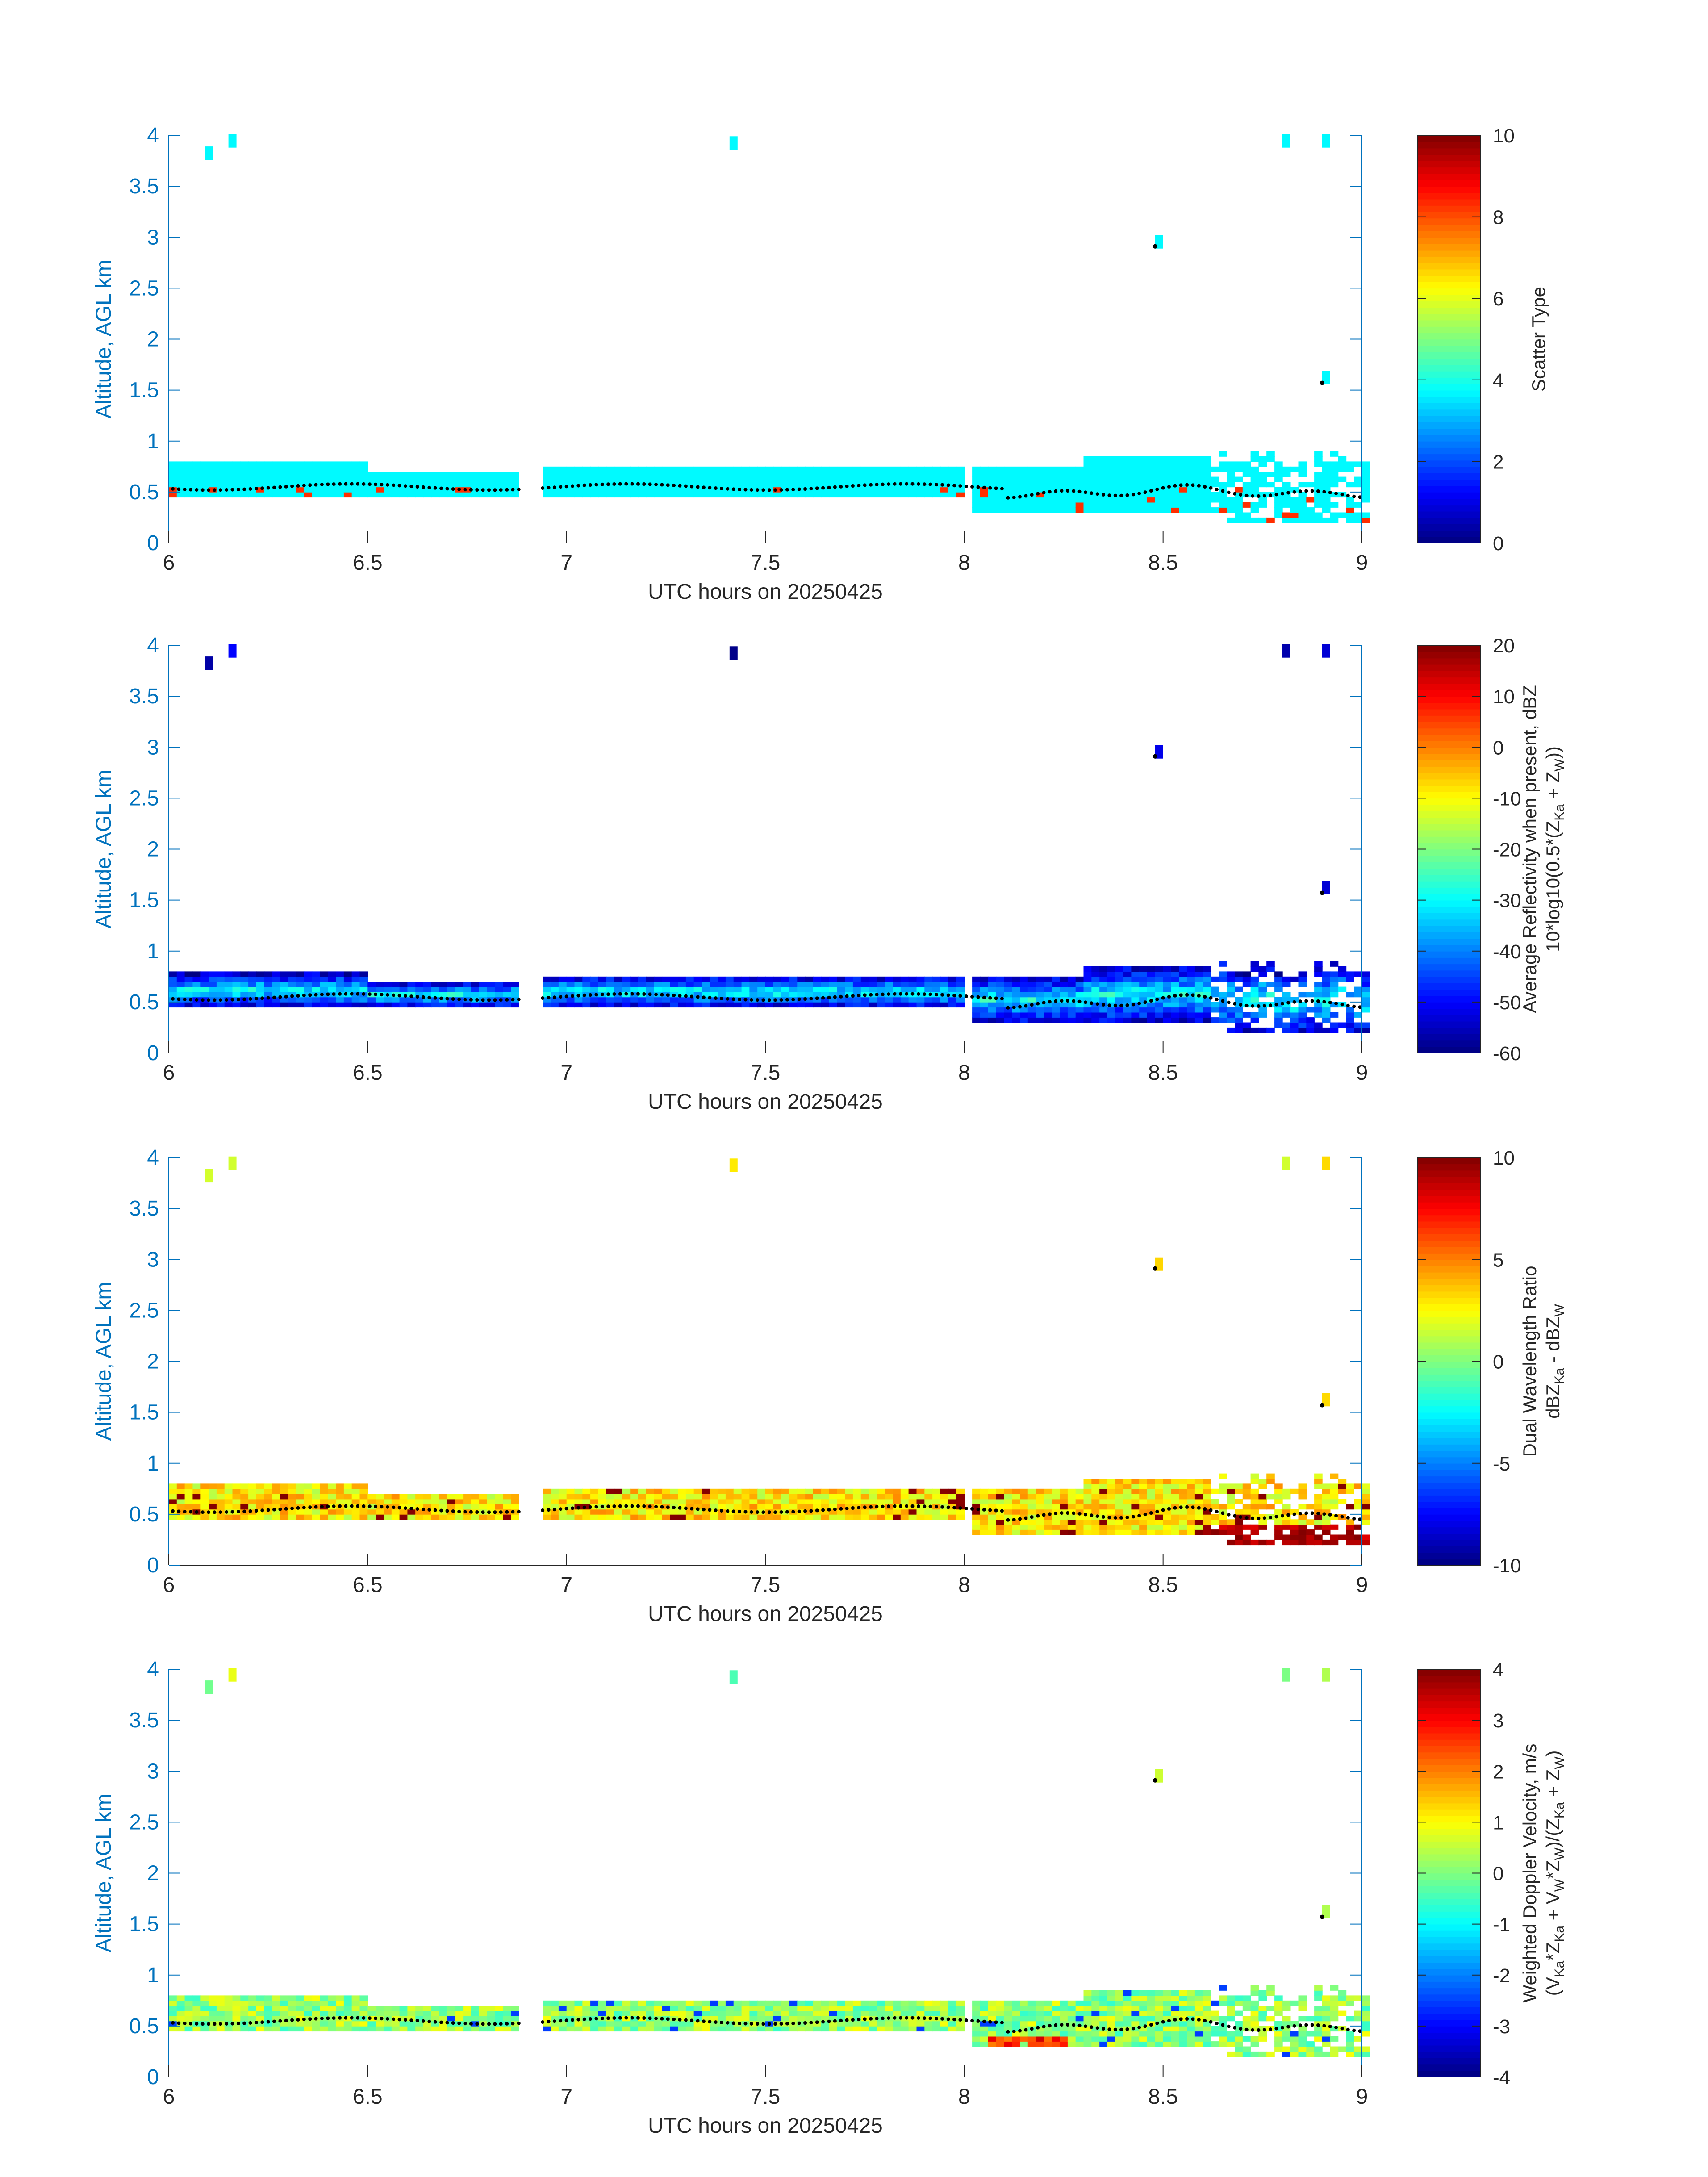 The image size is (1708, 2177). Describe the element at coordinates (1507, 1054) in the screenshot. I see `colorbar-tick-label: -60` at that location.